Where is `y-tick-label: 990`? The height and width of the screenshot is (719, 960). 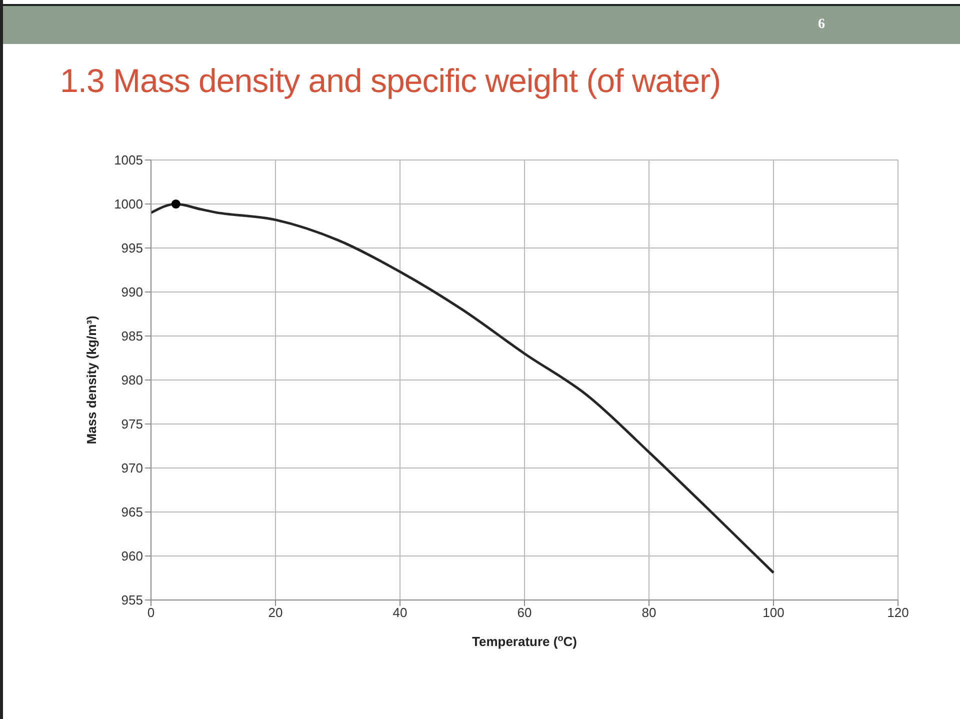 y-tick-label: 990 is located at coordinates (132, 292).